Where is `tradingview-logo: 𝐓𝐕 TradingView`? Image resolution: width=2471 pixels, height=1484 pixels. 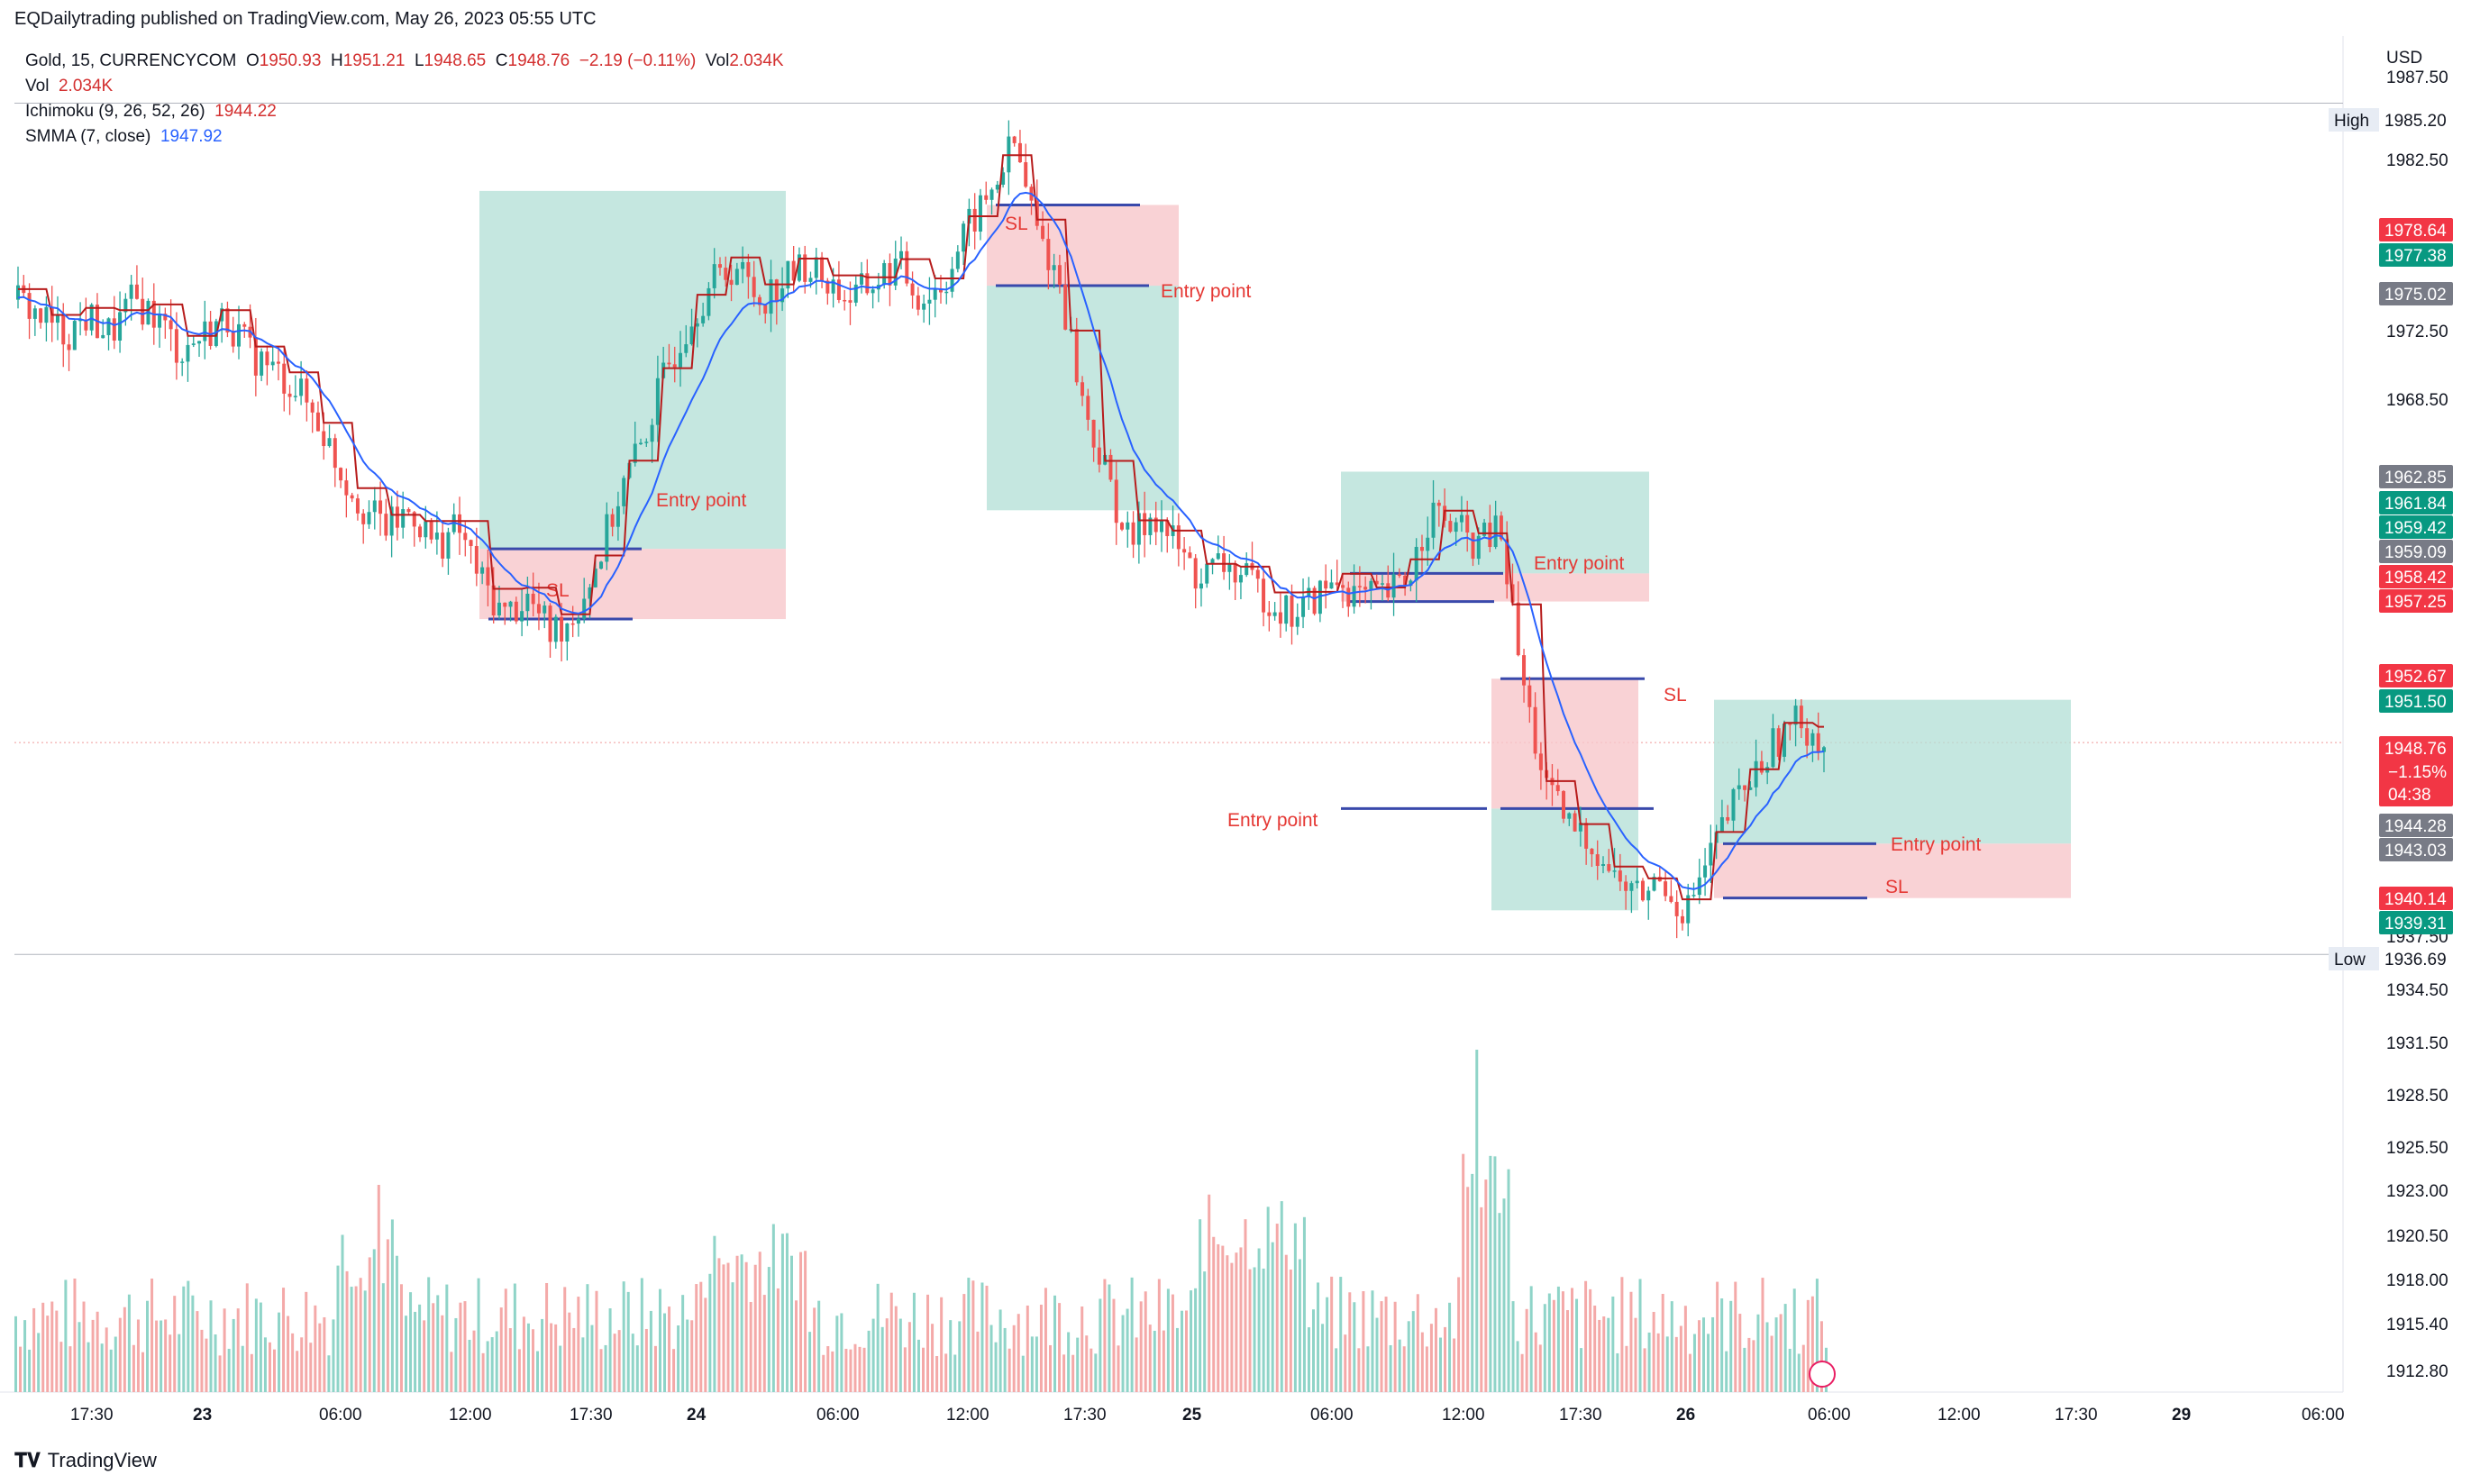
tradingview-logo: 𝐓𝐕 TradingView is located at coordinates (85, 1460).